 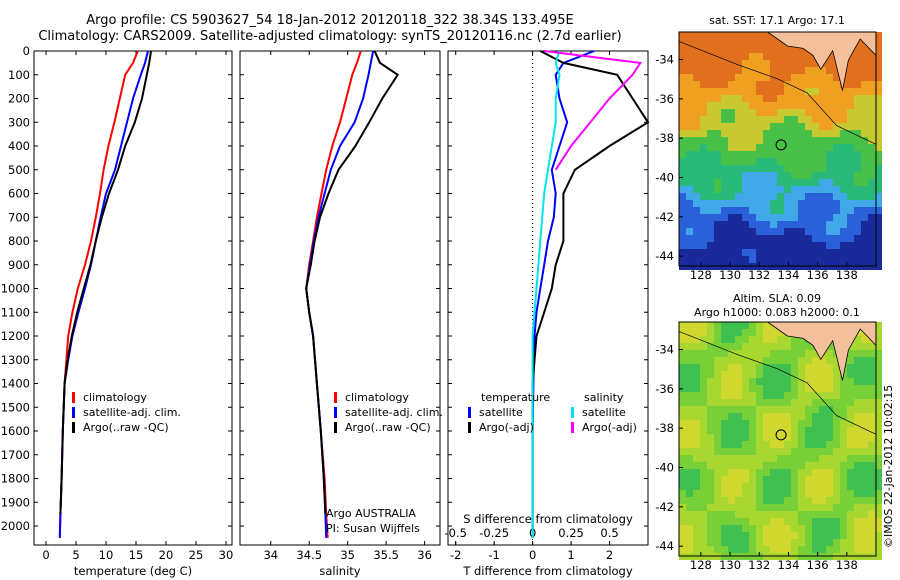 What do you see at coordinates (777, 20) in the screenshot?
I see `sst-map-title: sat. SST: 17.1 Argo: 17.1` at bounding box center [777, 20].